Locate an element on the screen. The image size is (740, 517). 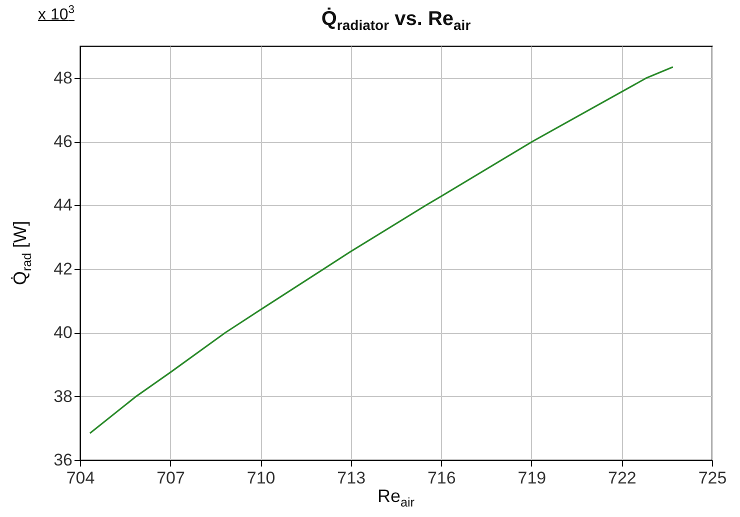
chart-title: Q̇$_{radiator}$ vs. Re$_{air}$ is located at coordinates (396, 20).